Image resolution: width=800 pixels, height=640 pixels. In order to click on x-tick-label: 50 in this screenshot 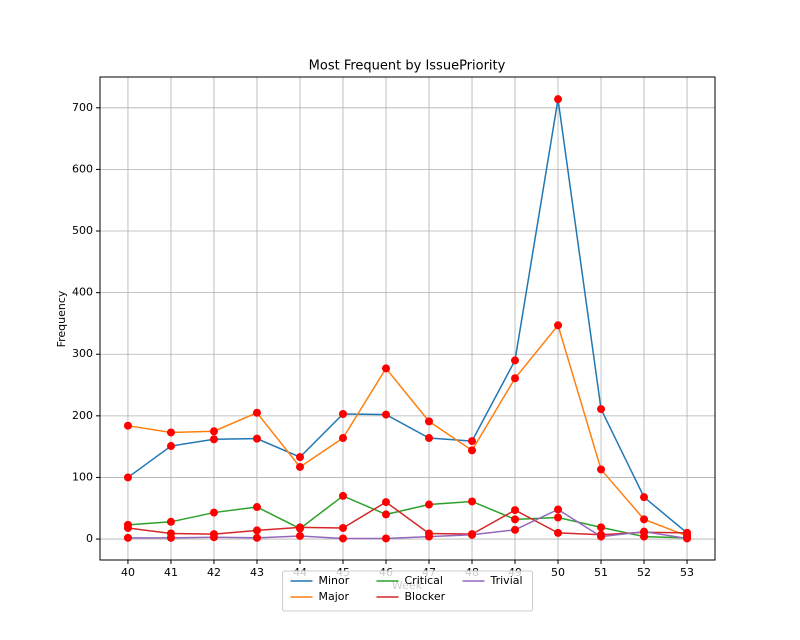, I will do `click(558, 572)`.